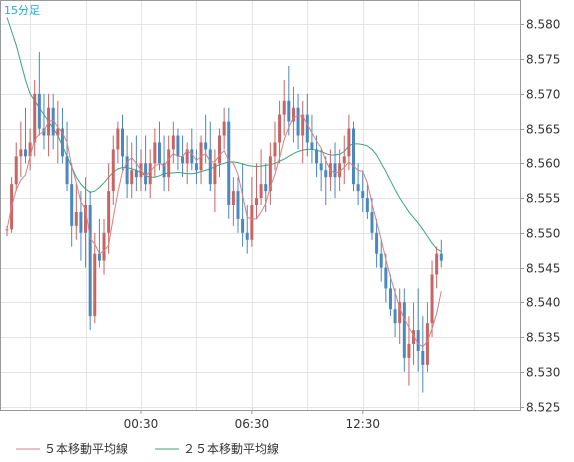 This screenshot has height=462, width=574. I want to click on y-tick-label: 8.560, so click(543, 164).